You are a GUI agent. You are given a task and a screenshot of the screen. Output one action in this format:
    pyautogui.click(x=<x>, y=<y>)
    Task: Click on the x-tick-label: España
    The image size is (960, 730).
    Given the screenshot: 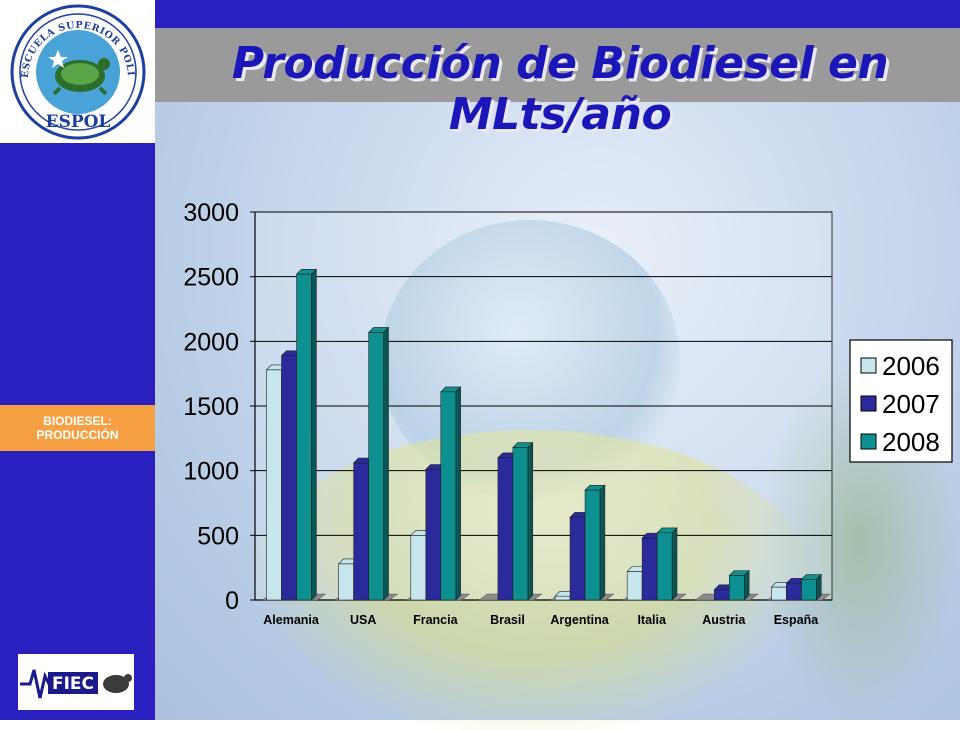 What is the action you would take?
    pyautogui.click(x=797, y=620)
    